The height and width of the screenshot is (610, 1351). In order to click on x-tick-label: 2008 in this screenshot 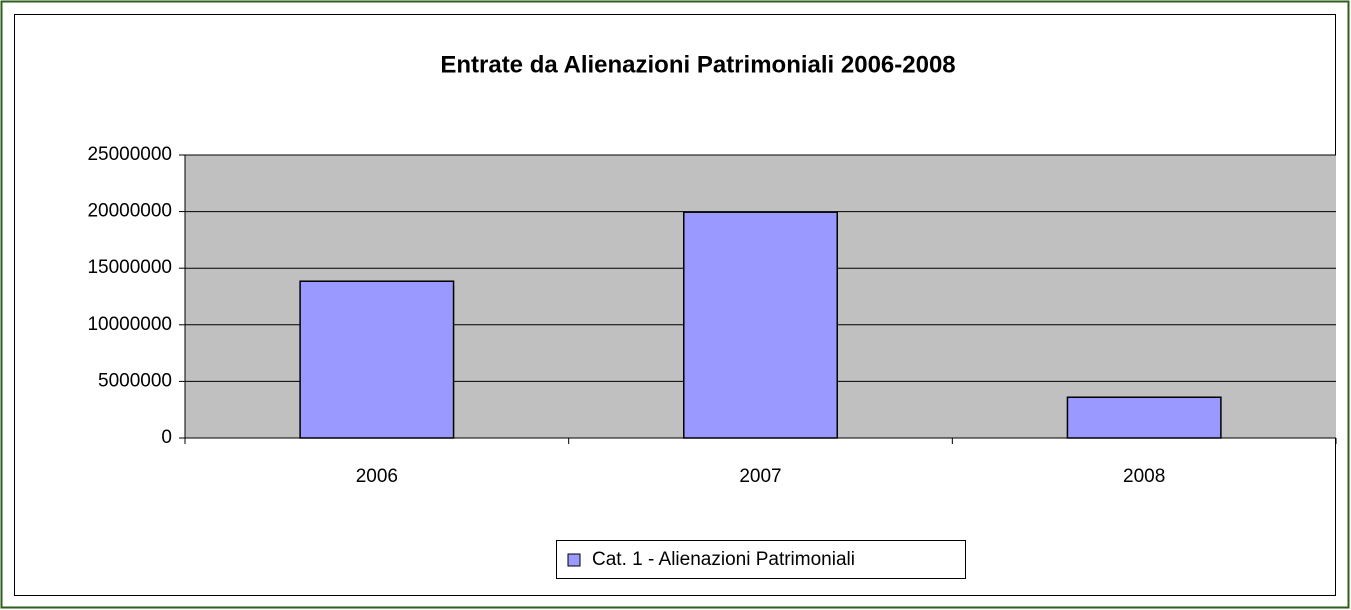, I will do `click(1144, 476)`.